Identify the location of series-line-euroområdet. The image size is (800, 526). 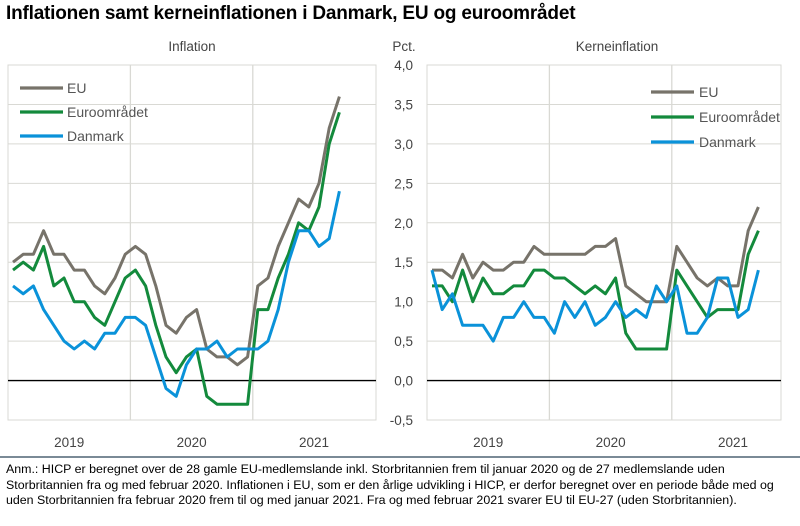
(596, 290).